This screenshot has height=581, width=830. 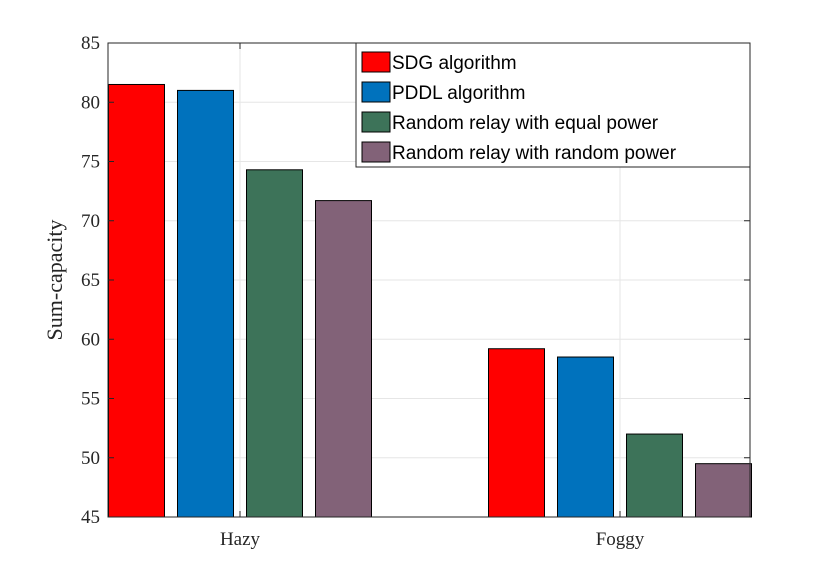 What do you see at coordinates (90, 102) in the screenshot?
I see `y-tick-label: 80` at bounding box center [90, 102].